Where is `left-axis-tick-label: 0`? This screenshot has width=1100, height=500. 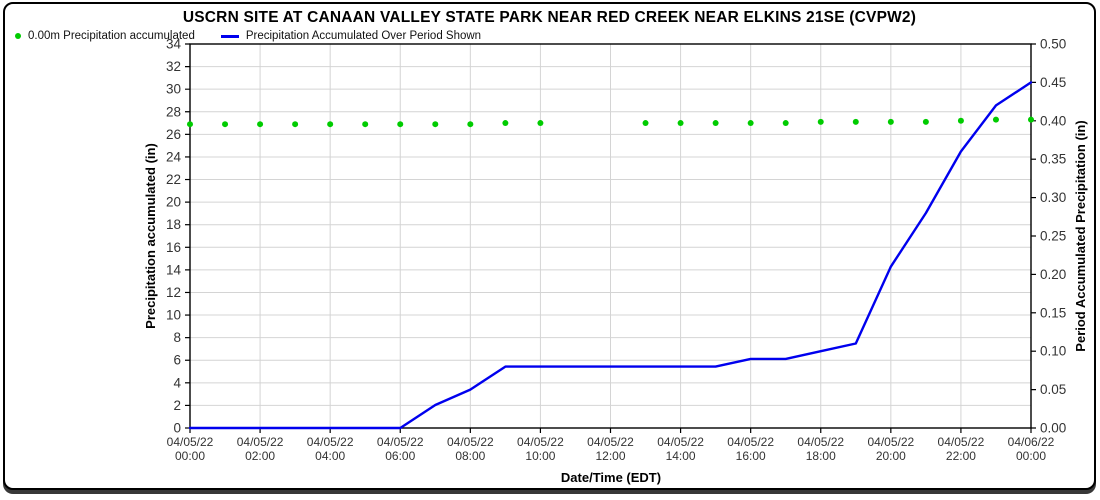
left-axis-tick-label: 0 is located at coordinates (177, 428).